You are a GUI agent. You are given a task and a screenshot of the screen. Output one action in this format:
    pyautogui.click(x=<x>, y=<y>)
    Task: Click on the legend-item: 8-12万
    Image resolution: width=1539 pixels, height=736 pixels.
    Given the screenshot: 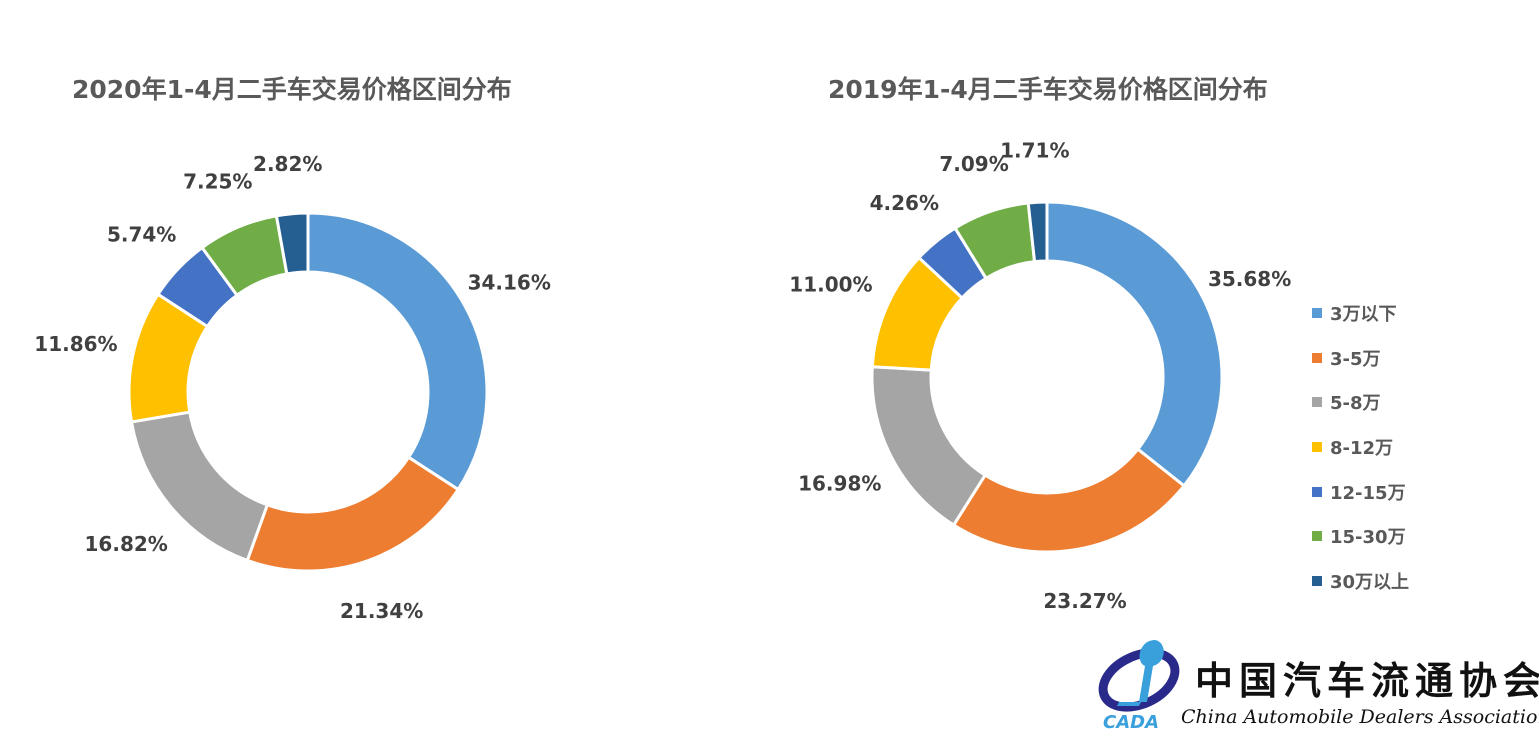 What is the action you would take?
    pyautogui.click(x=1360, y=447)
    